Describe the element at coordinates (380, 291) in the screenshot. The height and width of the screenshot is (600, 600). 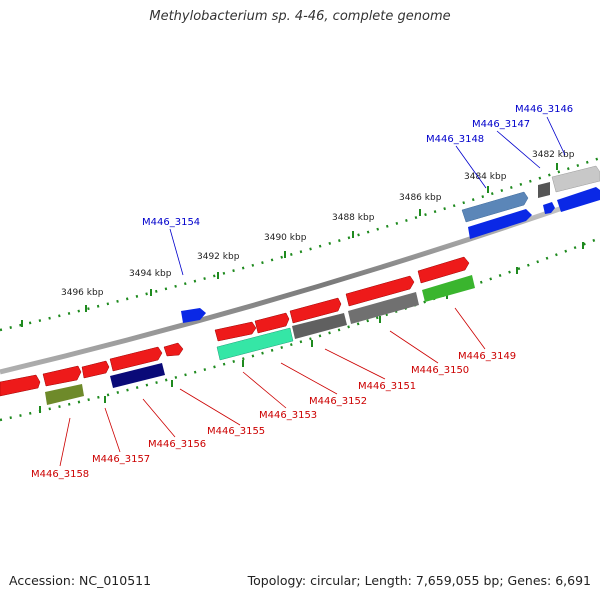
I see `gene-arrow-r9` at that location.